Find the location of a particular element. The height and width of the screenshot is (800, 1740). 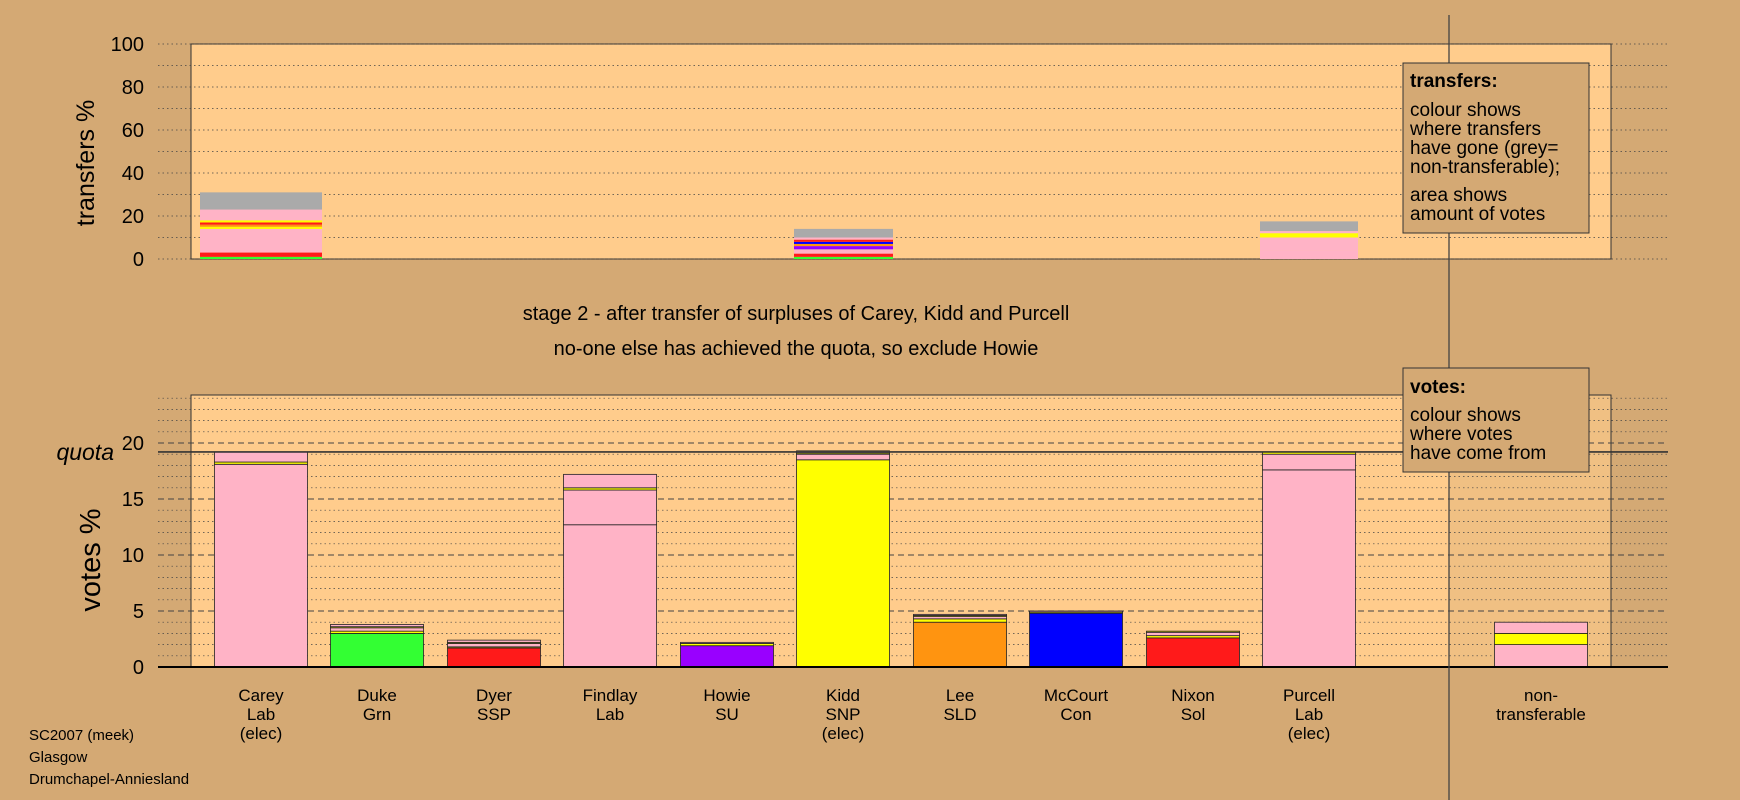

votes-y-label: votes % is located at coordinates (91, 559).